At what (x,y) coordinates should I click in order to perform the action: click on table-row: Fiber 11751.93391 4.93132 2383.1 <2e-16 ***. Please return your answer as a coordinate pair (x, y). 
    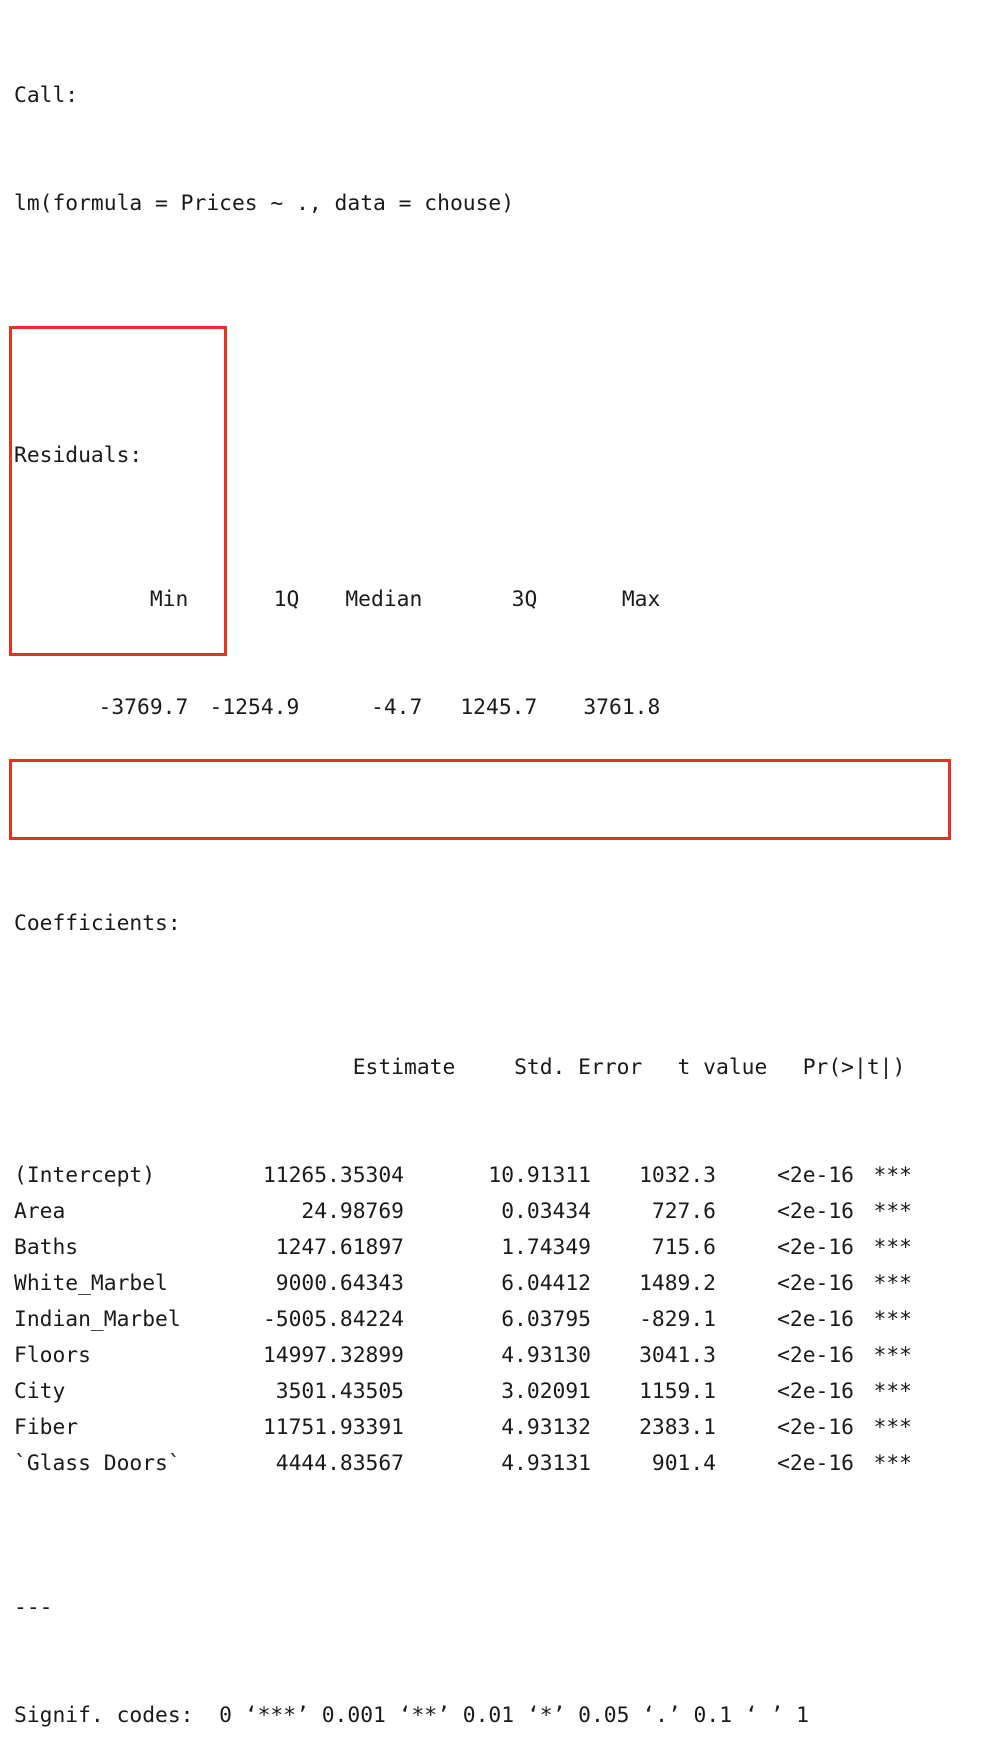
    Looking at the image, I should click on (506, 1428).